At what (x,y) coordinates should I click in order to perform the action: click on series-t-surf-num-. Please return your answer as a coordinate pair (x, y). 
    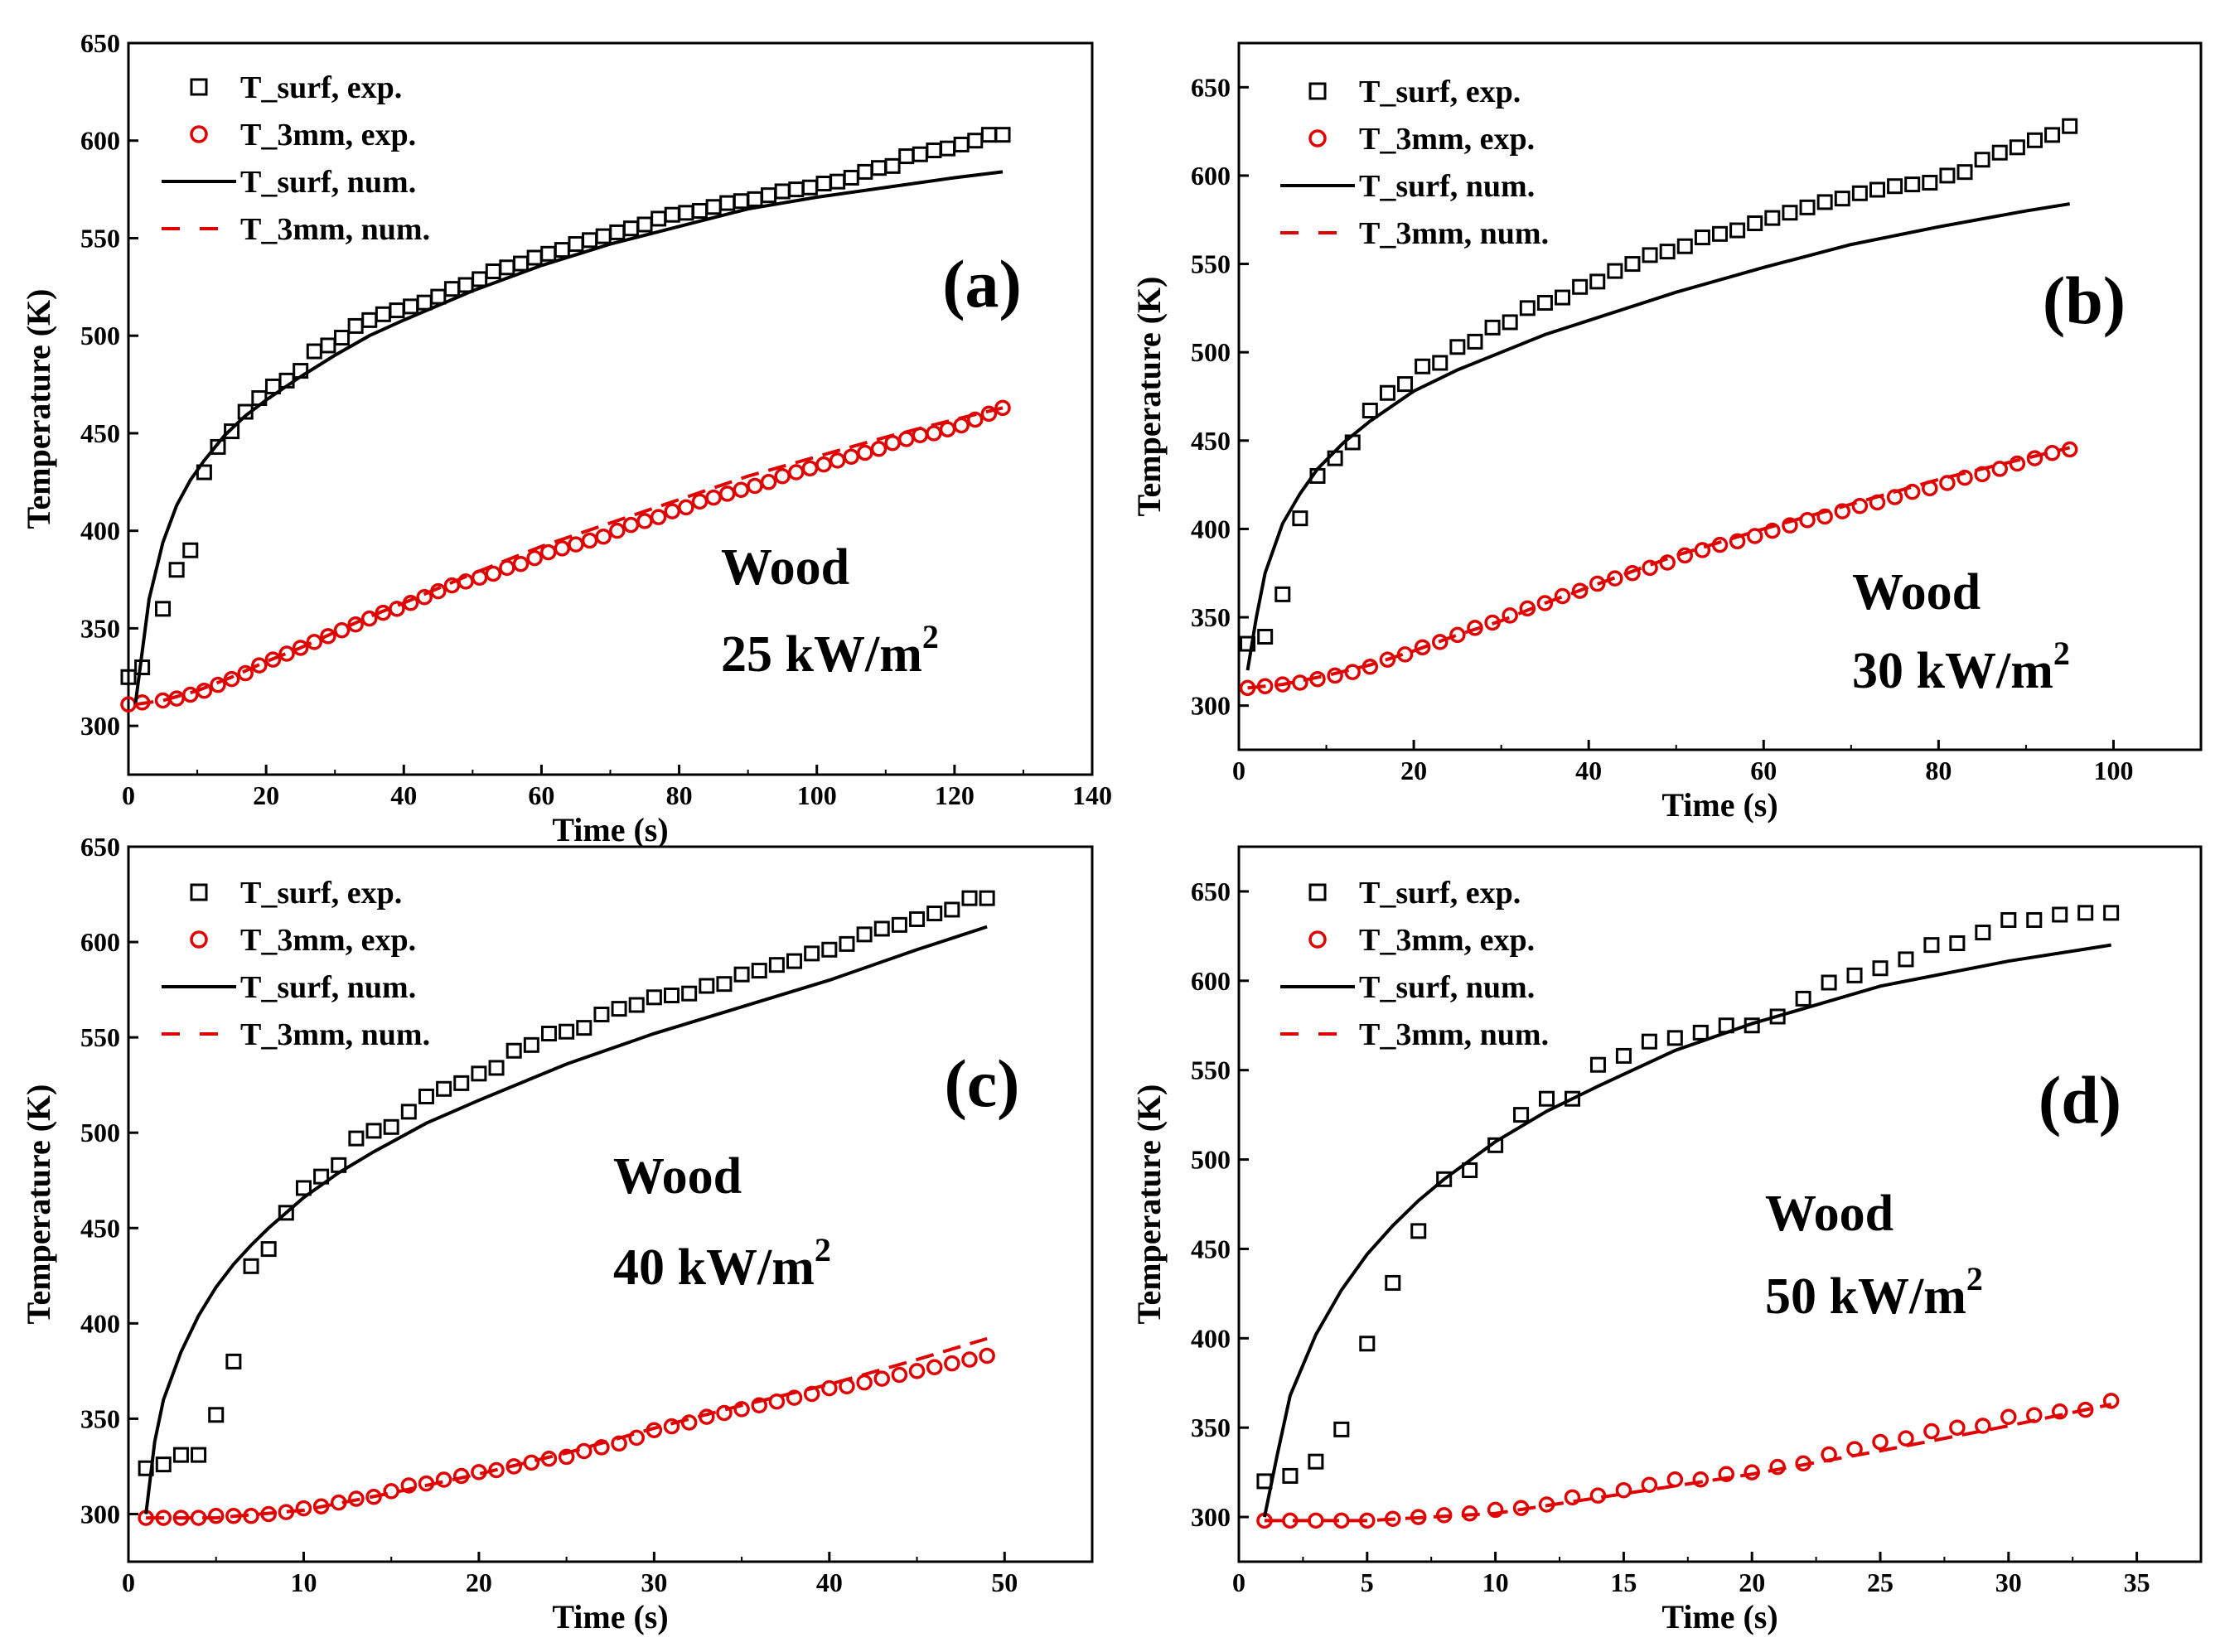
    Looking at the image, I should click on (1687, 1230).